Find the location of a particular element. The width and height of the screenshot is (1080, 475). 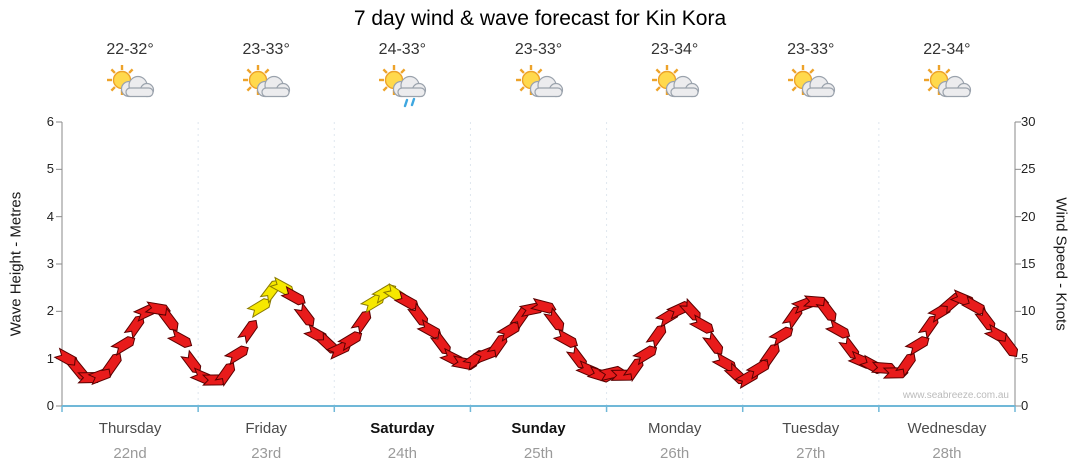

day-date-label: 24th is located at coordinates (402, 453).